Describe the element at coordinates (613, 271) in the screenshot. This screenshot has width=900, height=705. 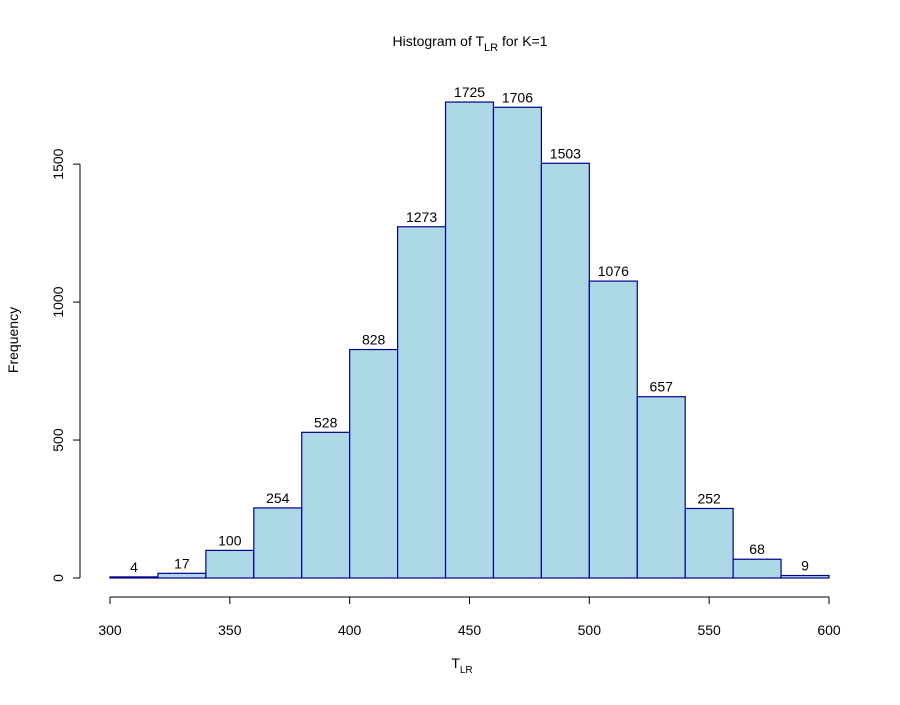
I see `value-label: 1076` at that location.